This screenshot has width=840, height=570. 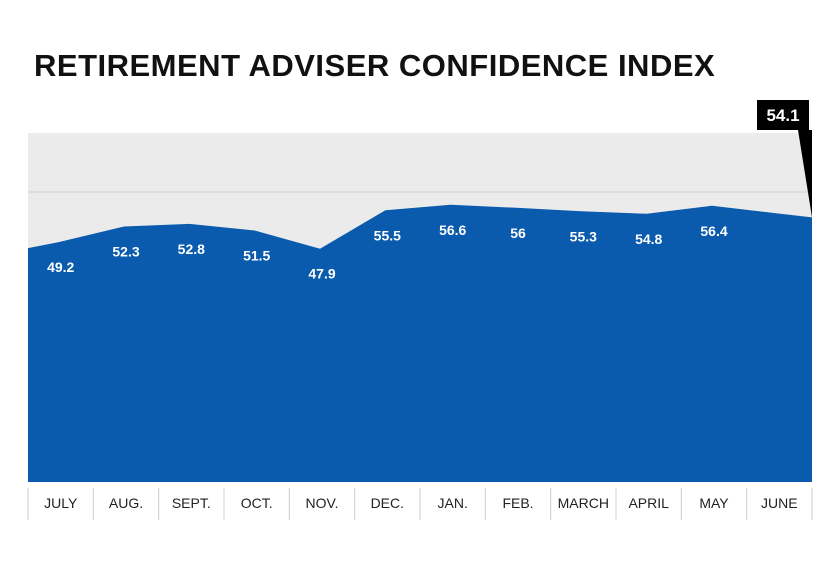 What do you see at coordinates (322, 503) in the screenshot?
I see `x-tick-label: NOV.` at bounding box center [322, 503].